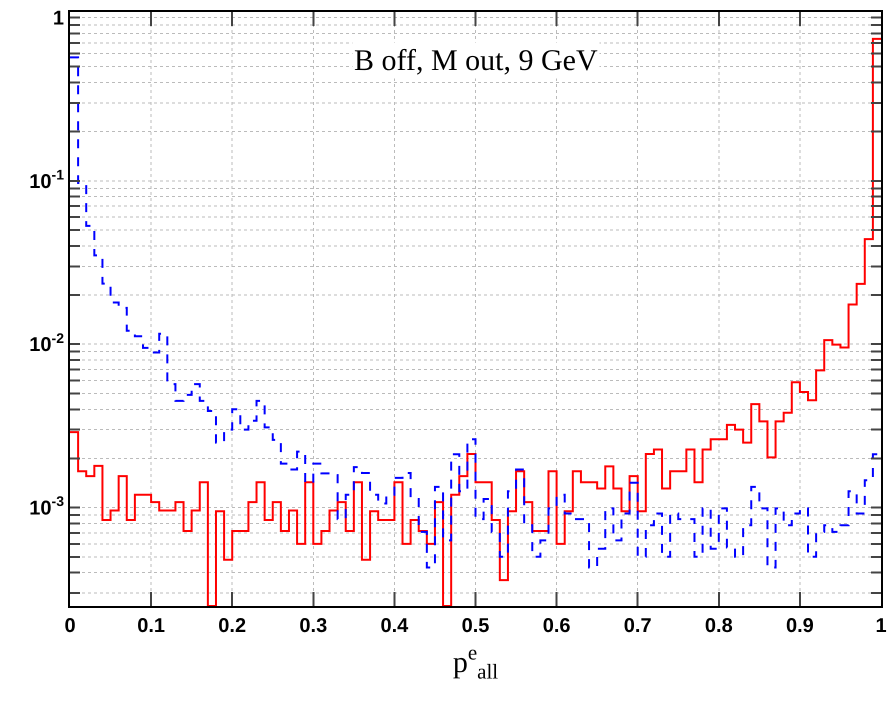  I want to click on x-tick-label: 0.6, so click(556, 626).